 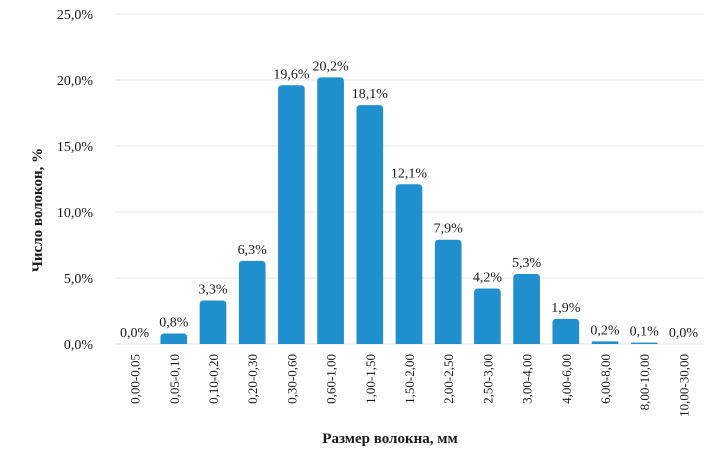 What do you see at coordinates (331, 66) in the screenshot?
I see `data-label: 20,2%` at bounding box center [331, 66].